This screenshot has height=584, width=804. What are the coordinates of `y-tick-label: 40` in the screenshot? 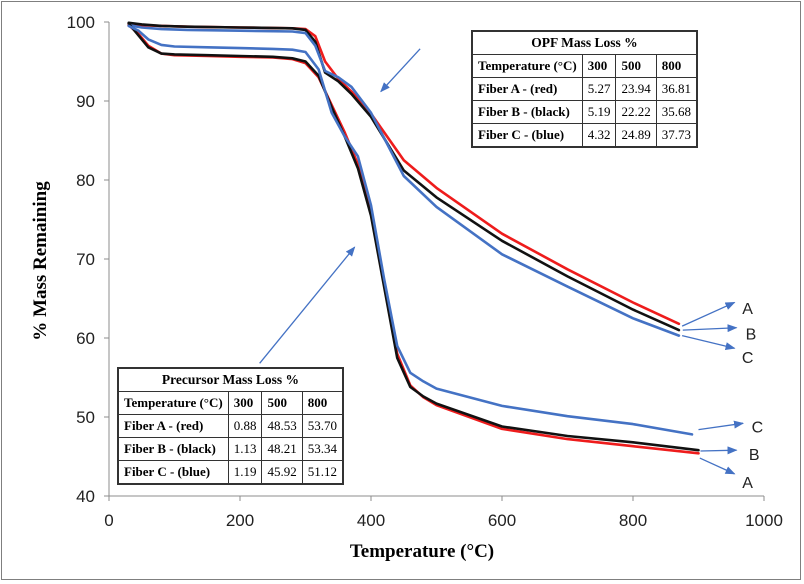 It's located at (85, 496).